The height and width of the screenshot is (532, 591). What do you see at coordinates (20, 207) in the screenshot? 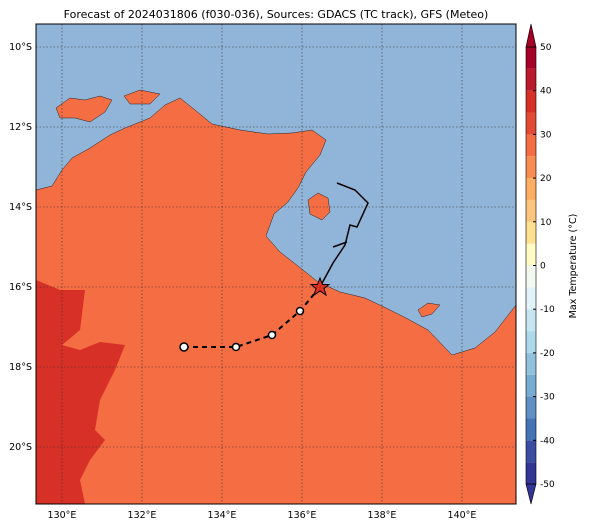
I see `lat-label: 14°S` at bounding box center [20, 207].